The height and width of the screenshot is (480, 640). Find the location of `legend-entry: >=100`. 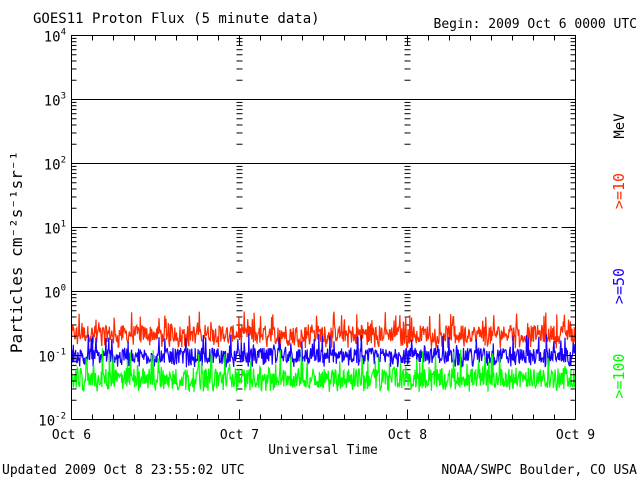

legend-entry: >=100 is located at coordinates (619, 375).